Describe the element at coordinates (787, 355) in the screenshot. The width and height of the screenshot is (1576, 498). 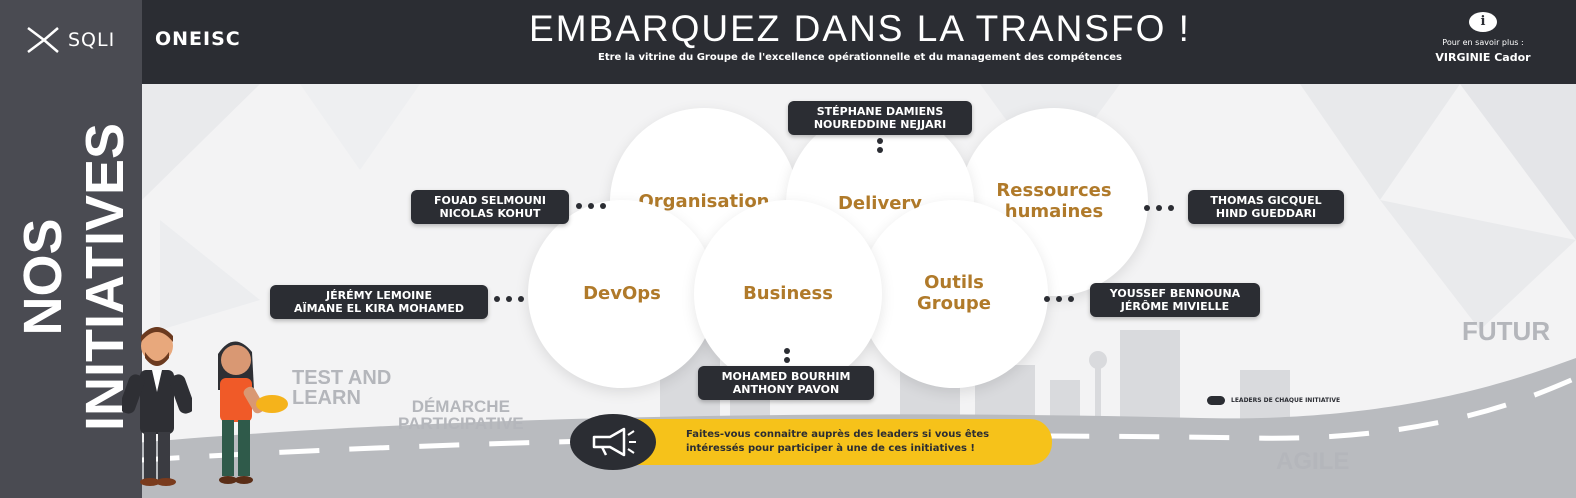
I see `connector-business` at that location.